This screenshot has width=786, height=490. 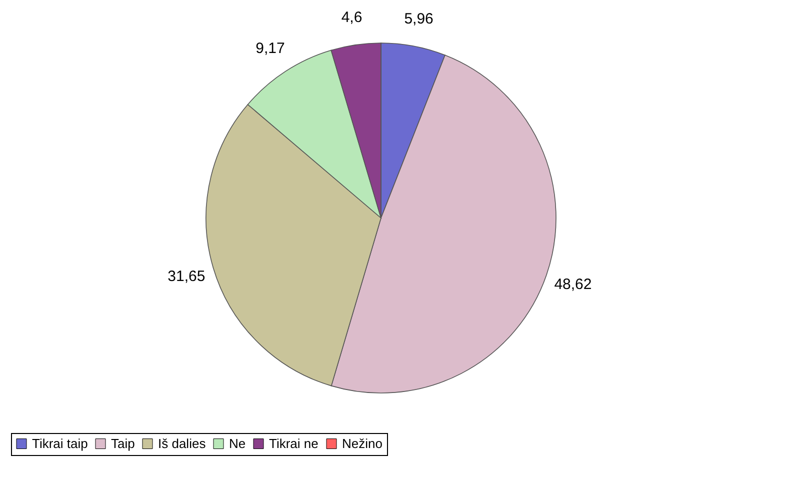 I want to click on data-label: 48,62, so click(x=573, y=284).